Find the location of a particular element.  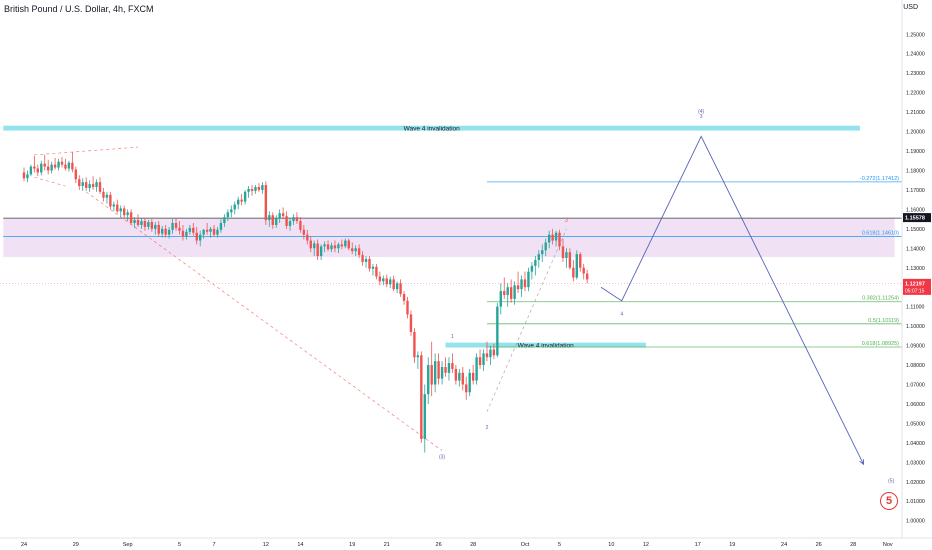

time-tick-label: 5 is located at coordinates (559, 545).